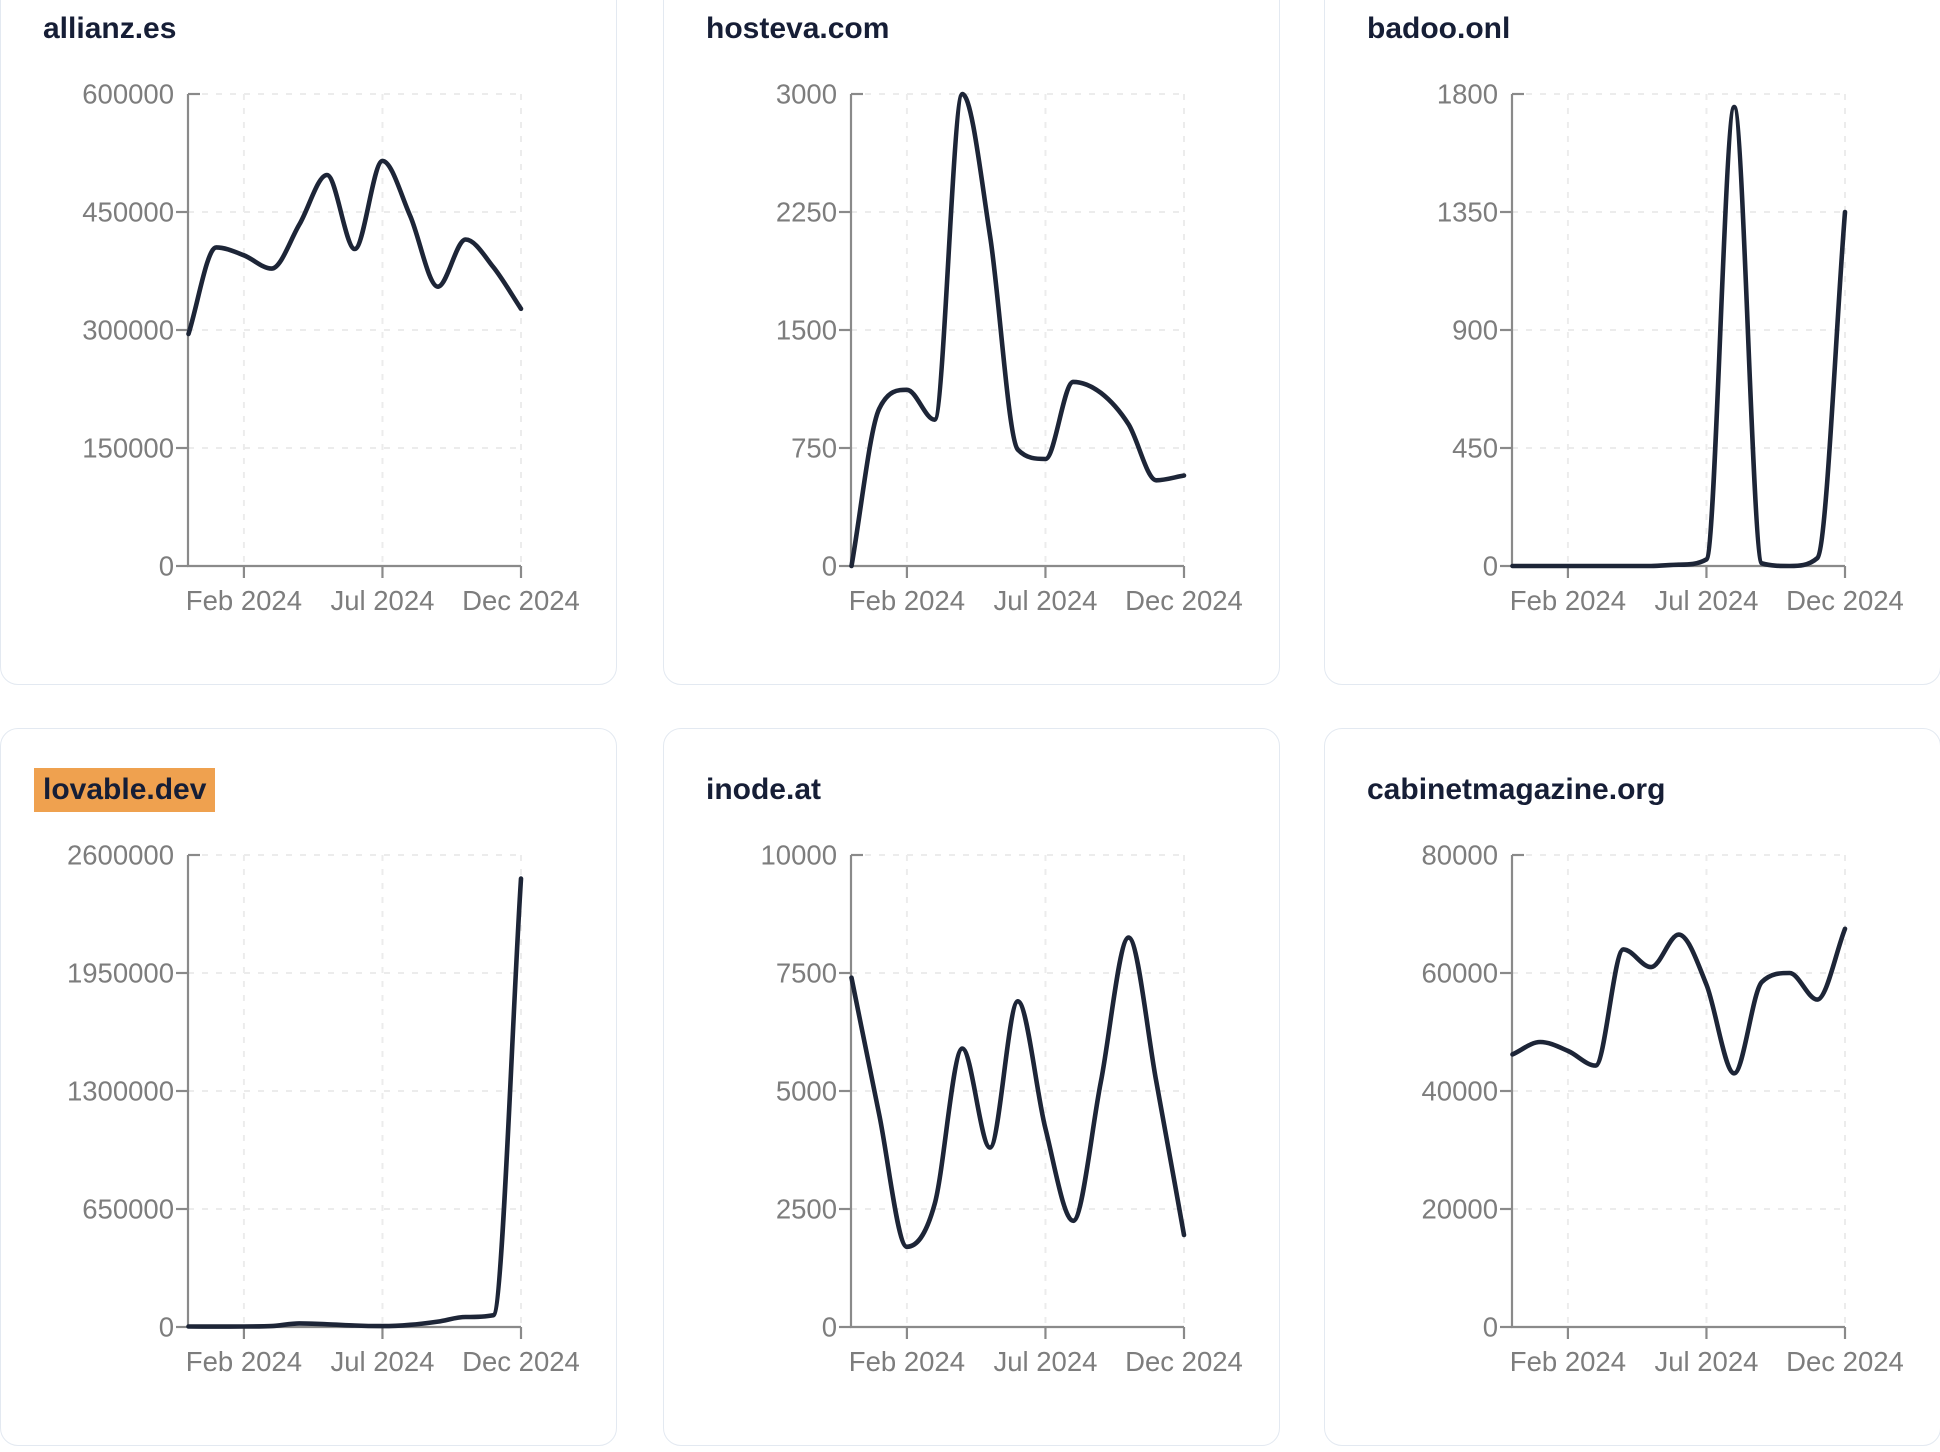 The image size is (1940, 1452). What do you see at coordinates (125, 790) in the screenshot?
I see `chart-title: lovable.dev` at bounding box center [125, 790].